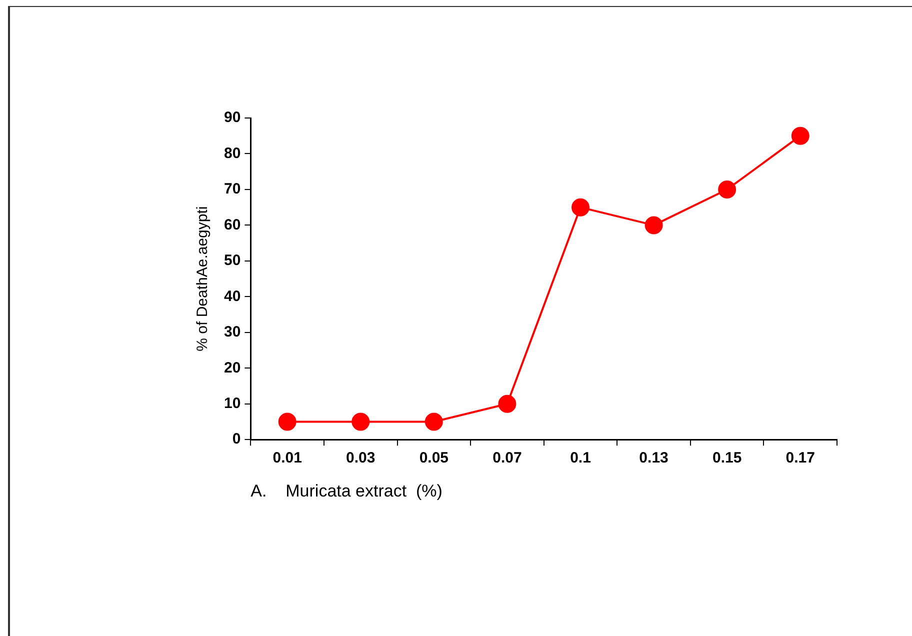  What do you see at coordinates (232, 117) in the screenshot?
I see `y-tick-label: 90` at bounding box center [232, 117].